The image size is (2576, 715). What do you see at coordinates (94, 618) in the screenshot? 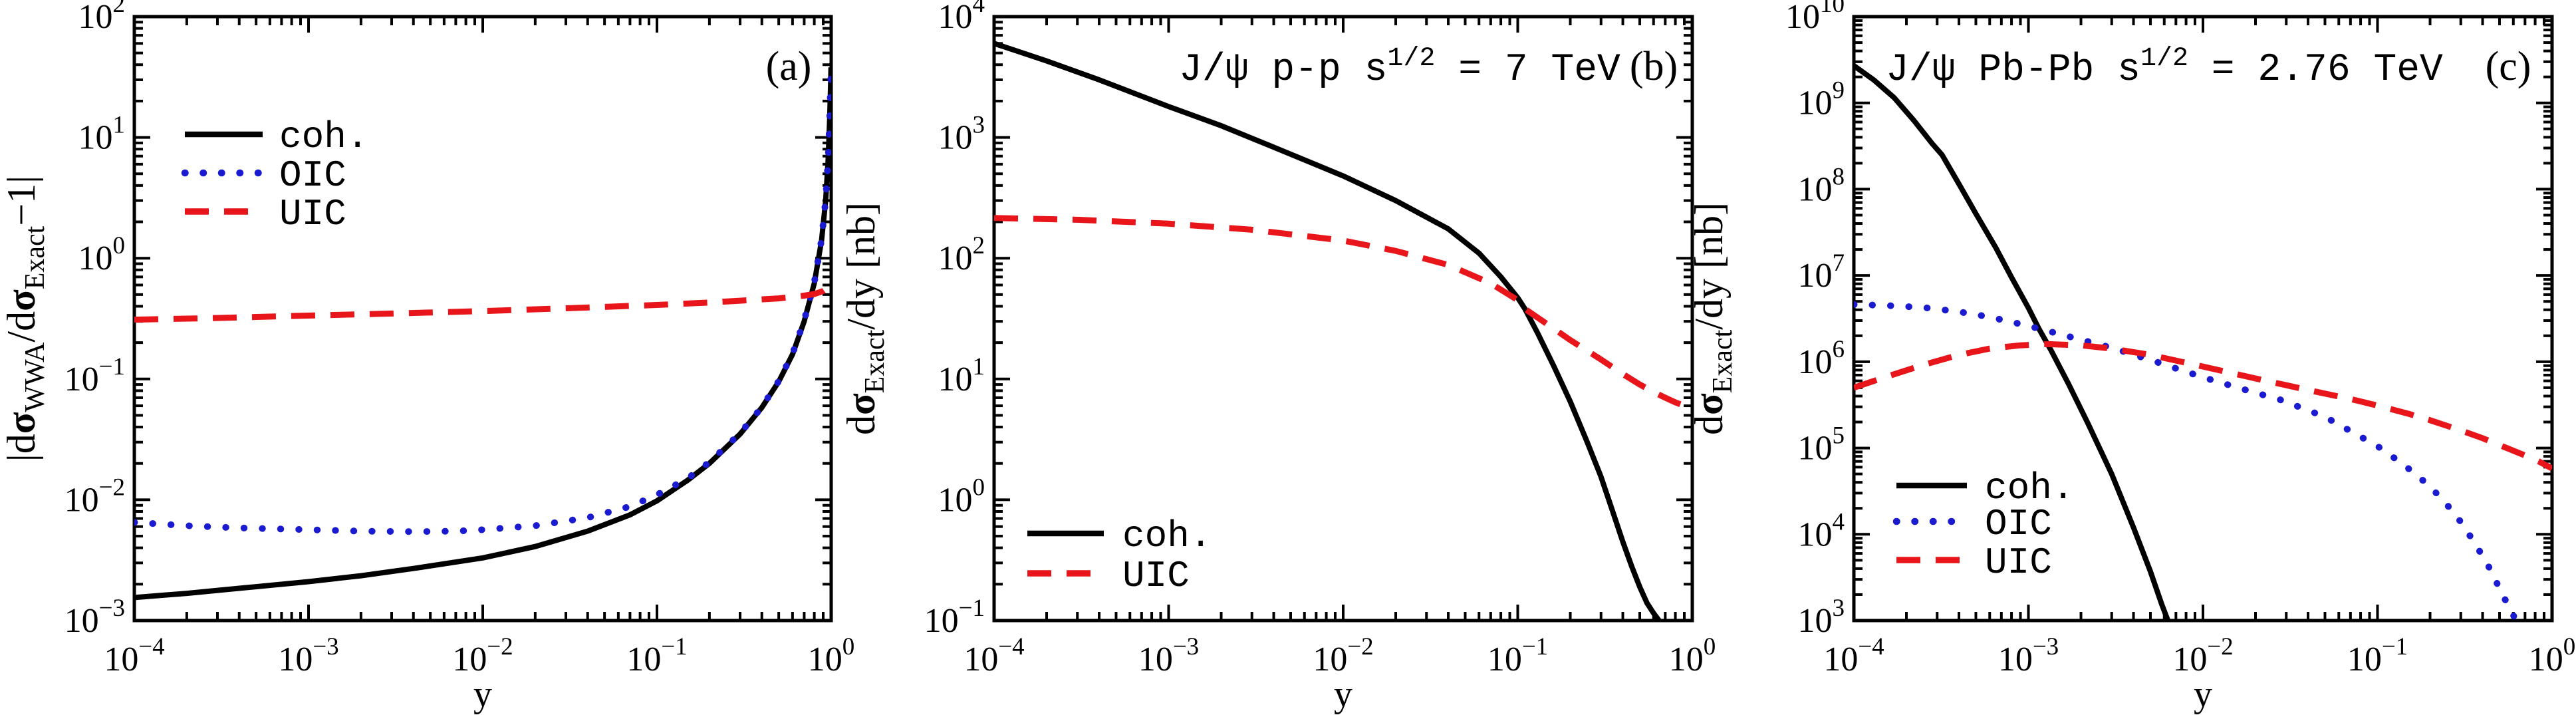
I see `y-tick-label: 10⁻³` at bounding box center [94, 618].